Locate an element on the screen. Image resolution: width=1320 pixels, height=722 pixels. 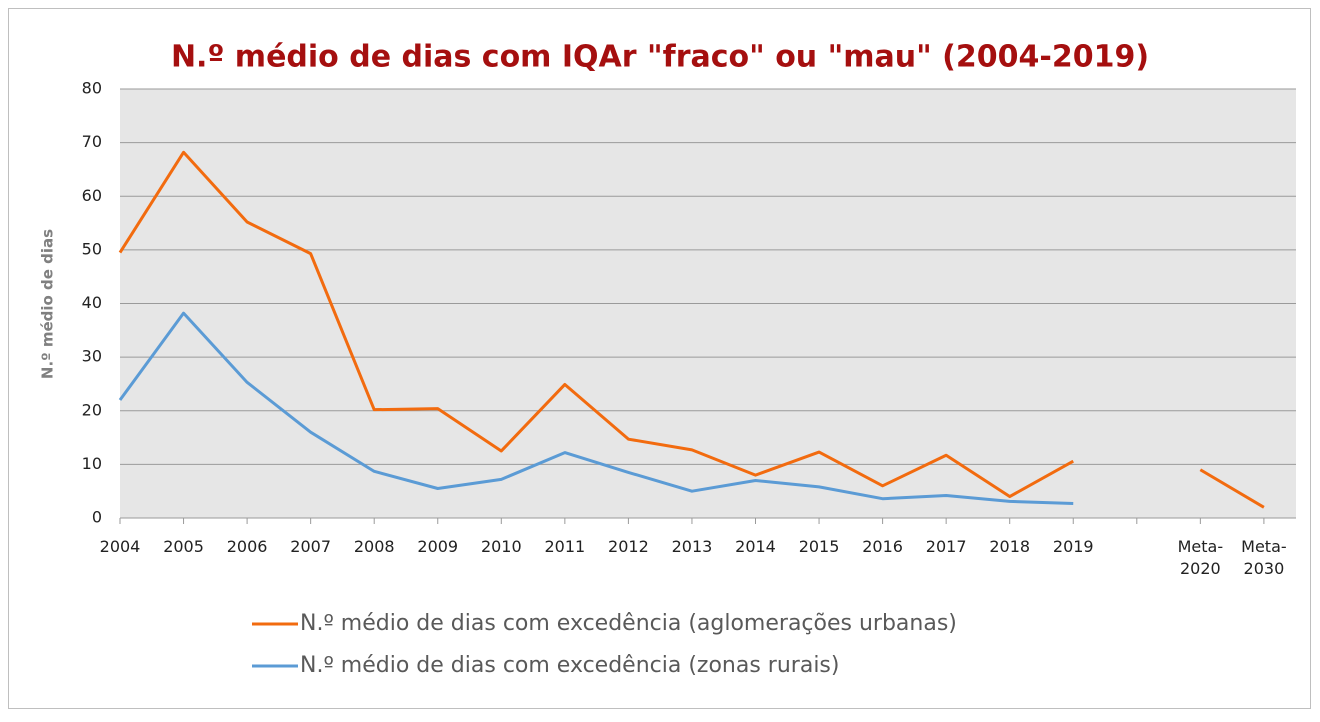
x-tick-label-box: 2008 is located at coordinates (374, 546).